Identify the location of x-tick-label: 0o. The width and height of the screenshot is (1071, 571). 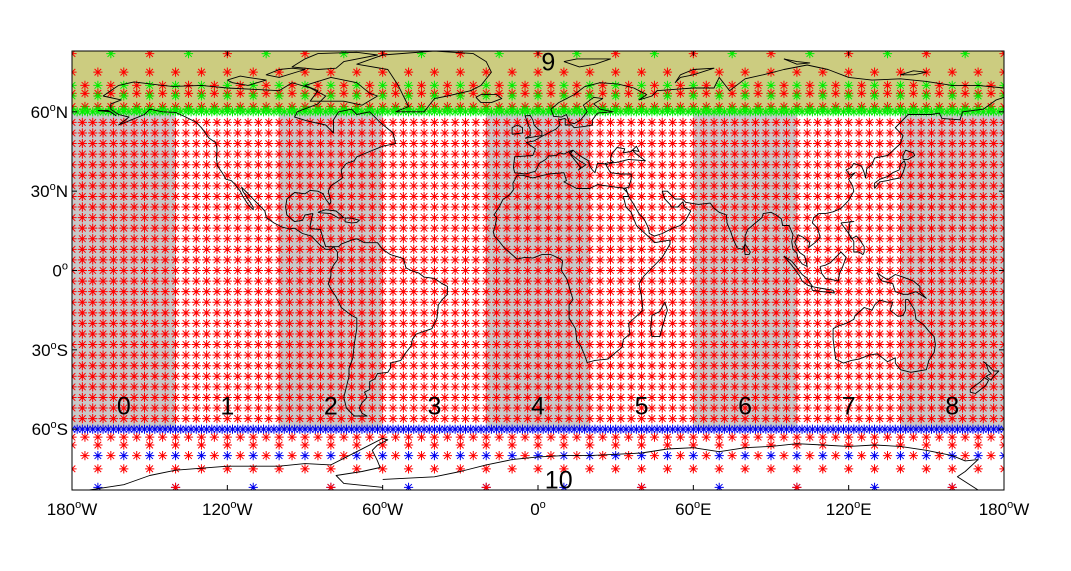
(538, 509).